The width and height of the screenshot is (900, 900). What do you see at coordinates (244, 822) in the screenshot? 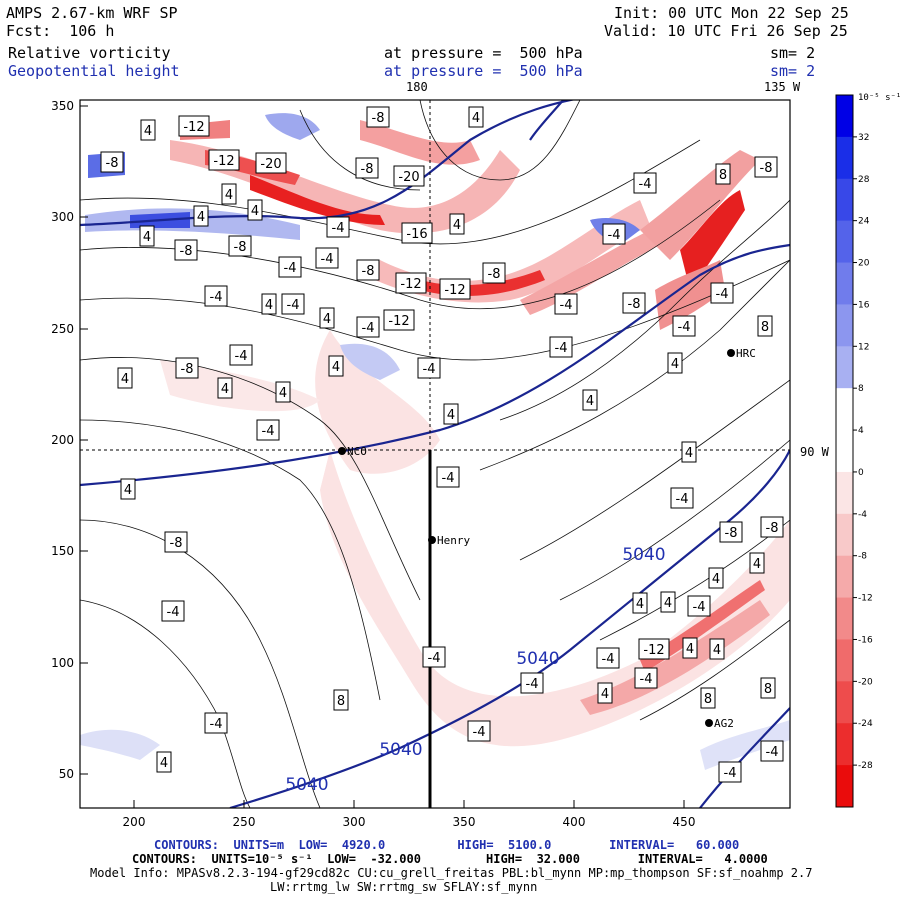
I see `x-tick-label: 250` at bounding box center [244, 822].